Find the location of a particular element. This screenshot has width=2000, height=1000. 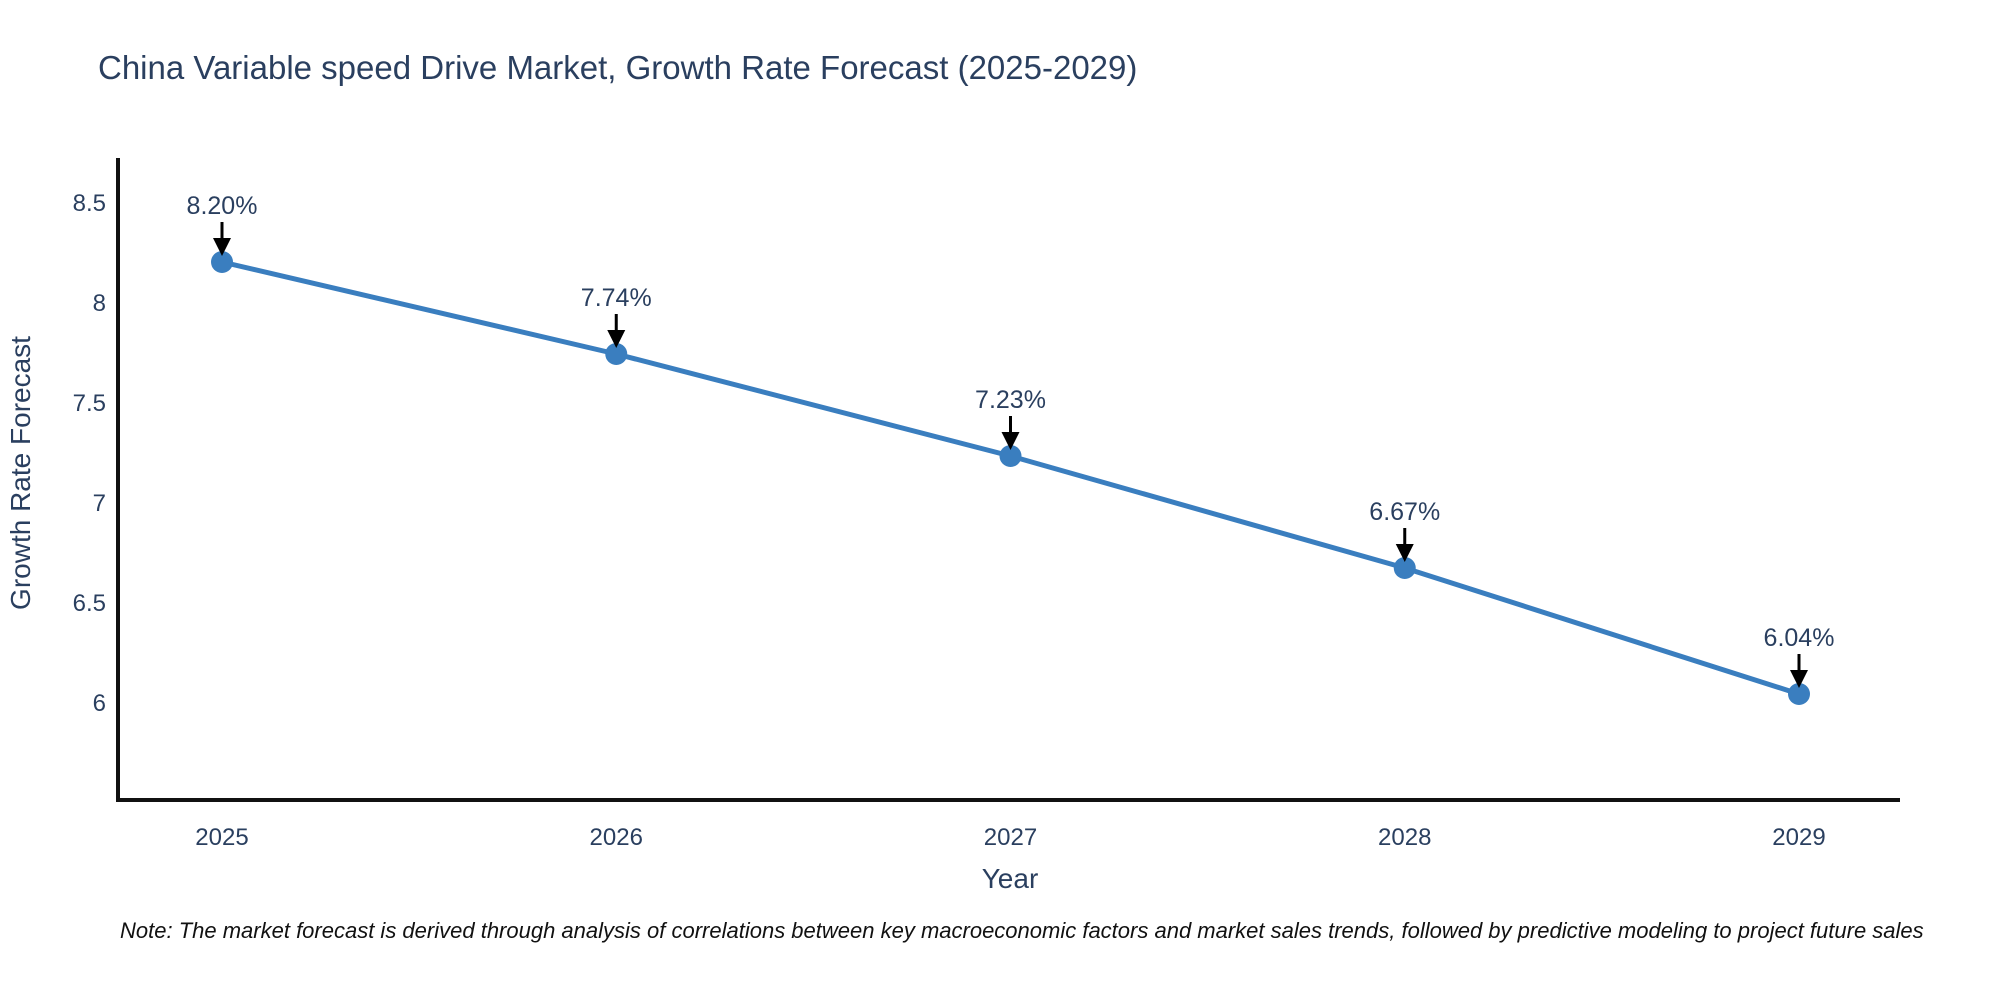

y-tick-label: 6.5 is located at coordinates (89, 603).